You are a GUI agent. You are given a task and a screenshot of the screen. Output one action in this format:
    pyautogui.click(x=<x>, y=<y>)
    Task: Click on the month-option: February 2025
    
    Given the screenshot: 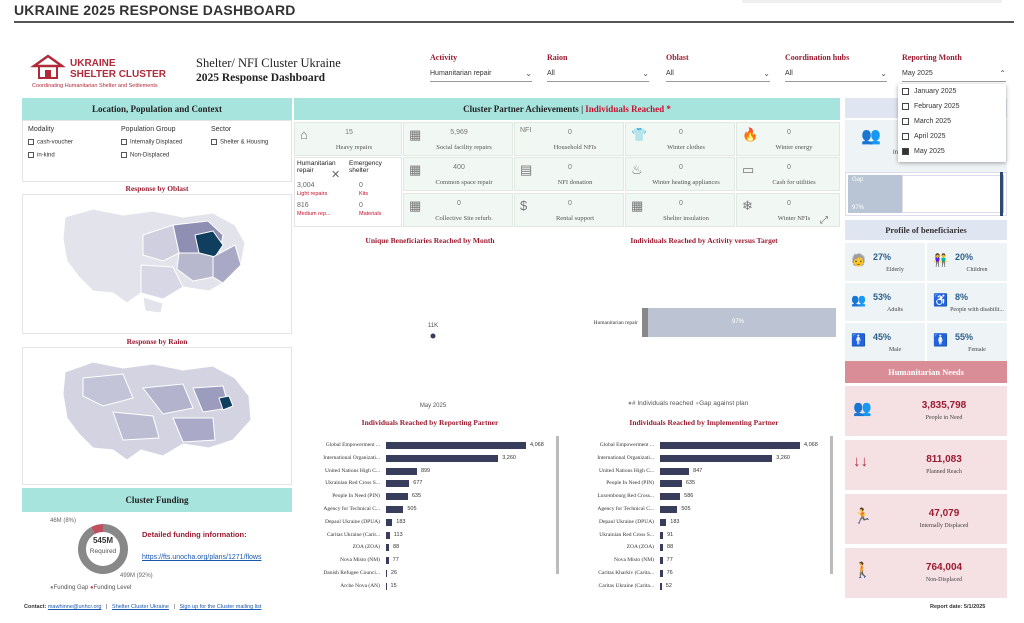 What is the action you would take?
    pyautogui.click(x=952, y=106)
    